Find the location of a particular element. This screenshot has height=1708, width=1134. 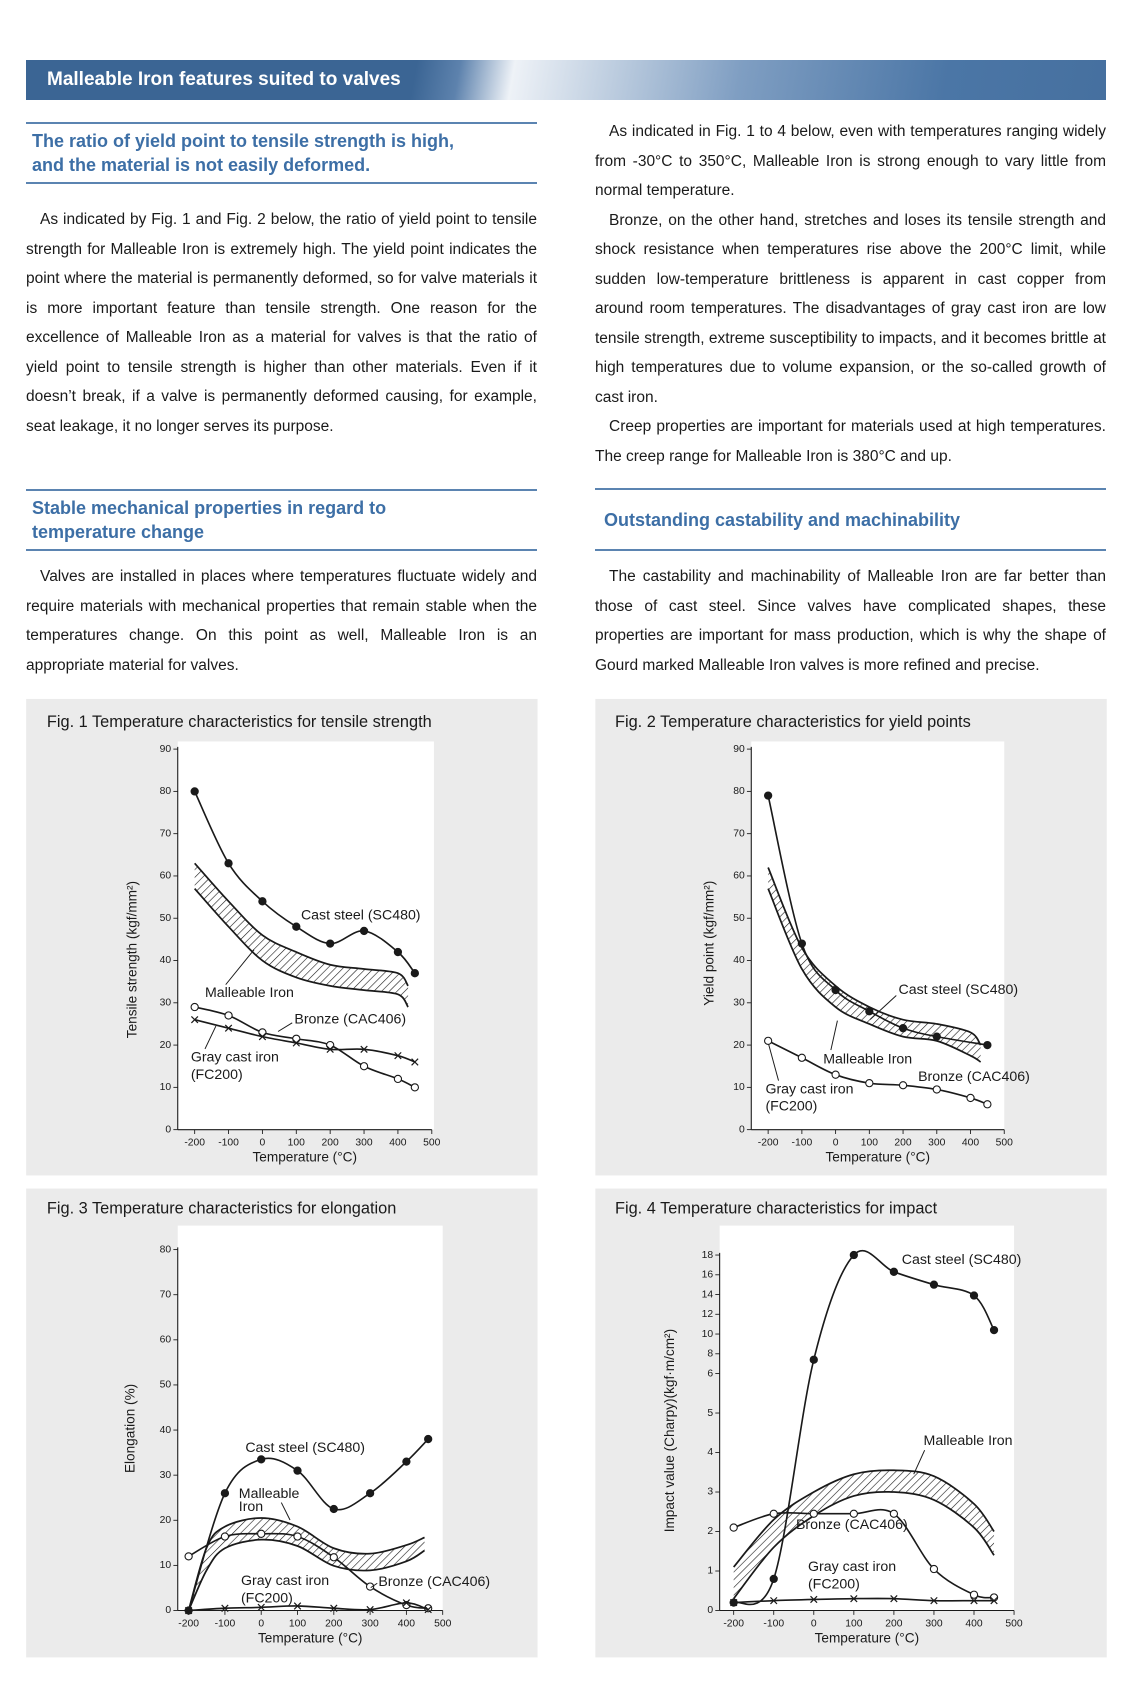

x-tick-label: 200 is located at coordinates (331, 1142).